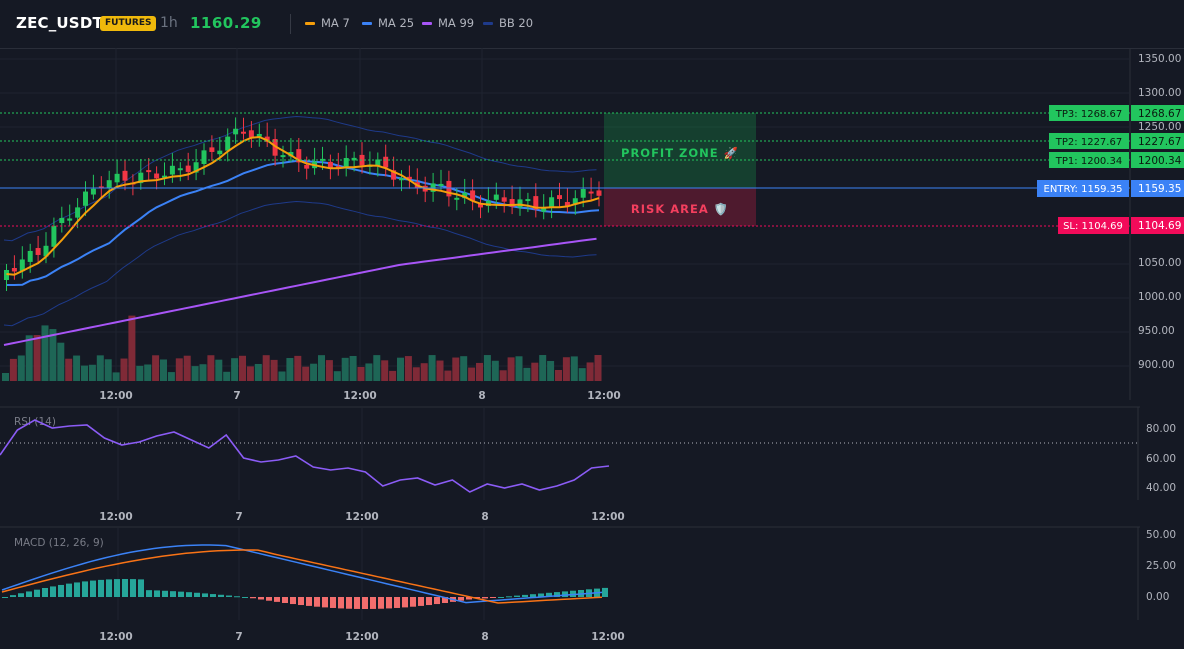 The image size is (1184, 649). I want to click on tp2-tag: TP2: 1227.67, so click(1089, 141).